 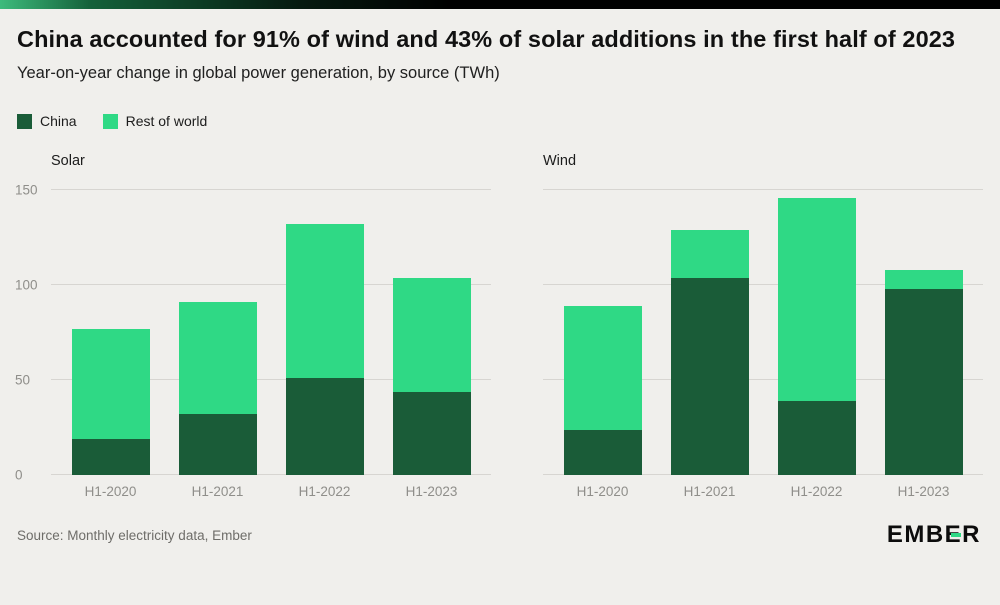 I want to click on ember-logo: EMBER, so click(x=934, y=535).